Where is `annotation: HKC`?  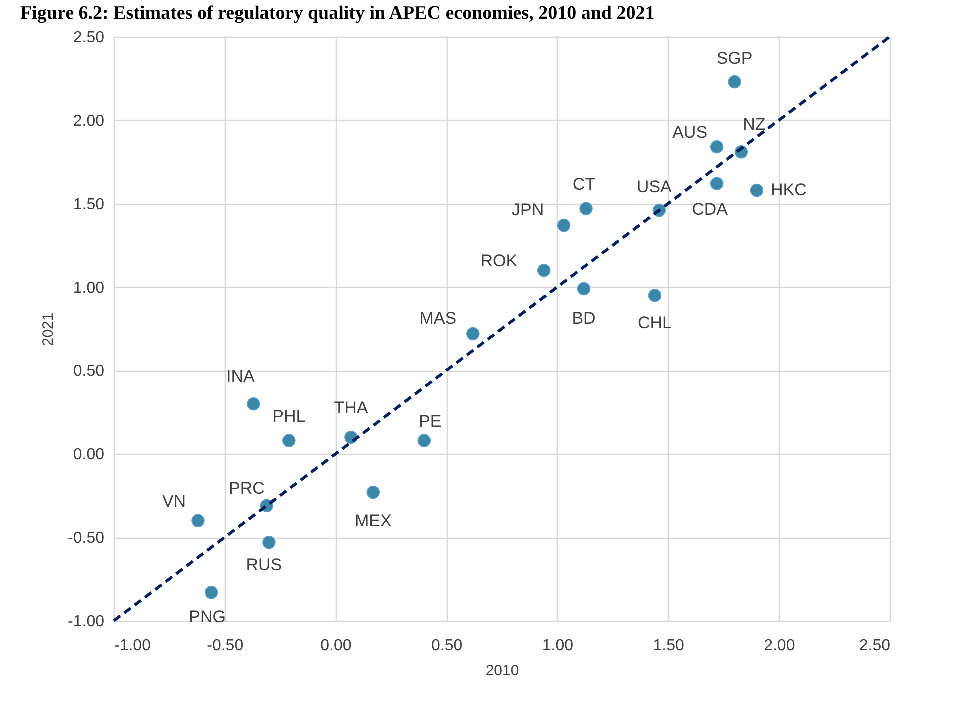
annotation: HKC is located at coordinates (789, 190).